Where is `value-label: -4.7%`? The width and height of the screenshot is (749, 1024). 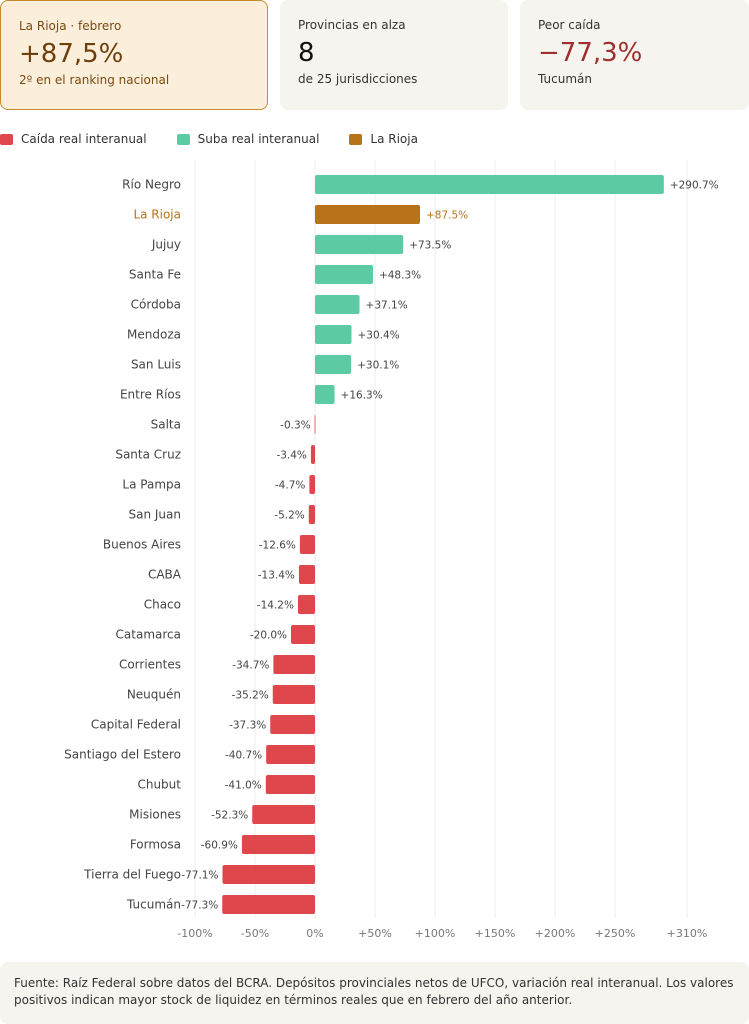
value-label: -4.7% is located at coordinates (290, 486).